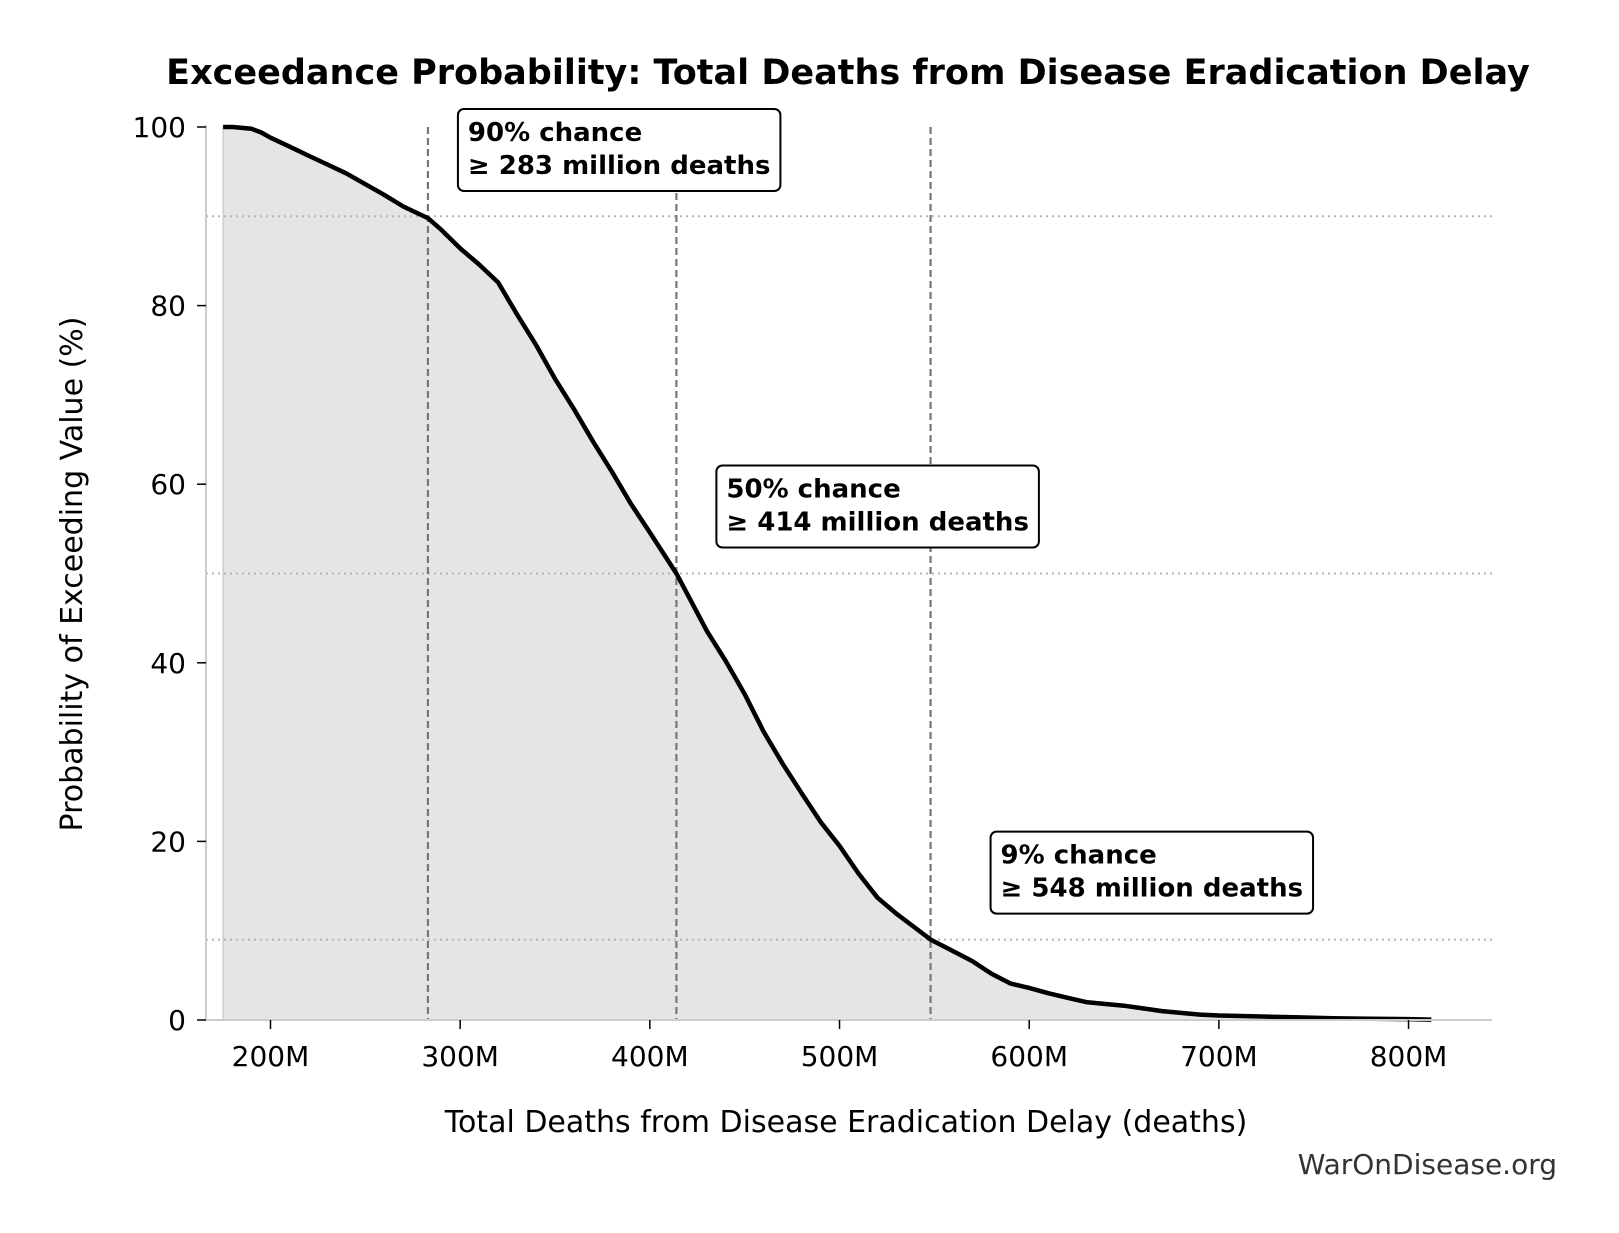 The image size is (1619, 1233). What do you see at coordinates (168, 306) in the screenshot?
I see `y-tick-label: 80` at bounding box center [168, 306].